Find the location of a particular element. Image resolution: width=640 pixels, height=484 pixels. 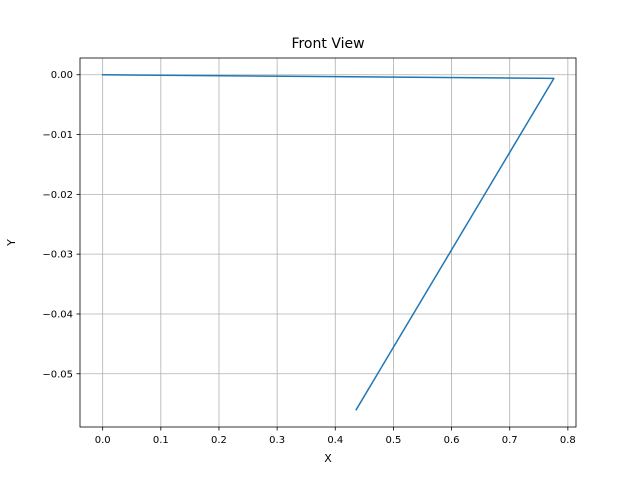

x-tick-label: 0.6 is located at coordinates (452, 440).